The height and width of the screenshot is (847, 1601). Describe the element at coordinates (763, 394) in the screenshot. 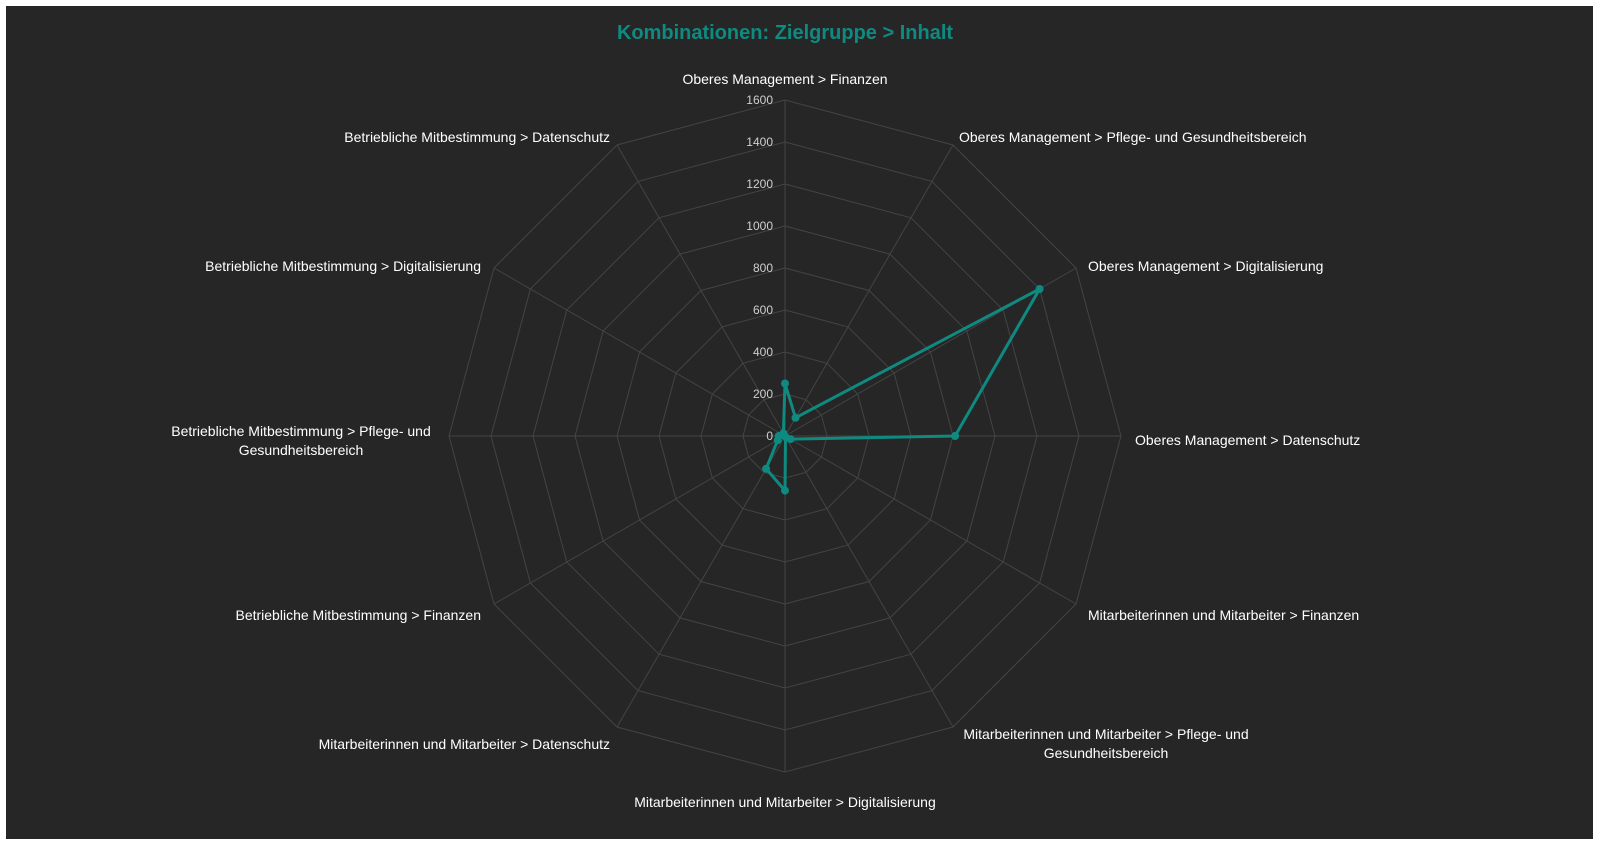

I see `tick-label: 200` at that location.